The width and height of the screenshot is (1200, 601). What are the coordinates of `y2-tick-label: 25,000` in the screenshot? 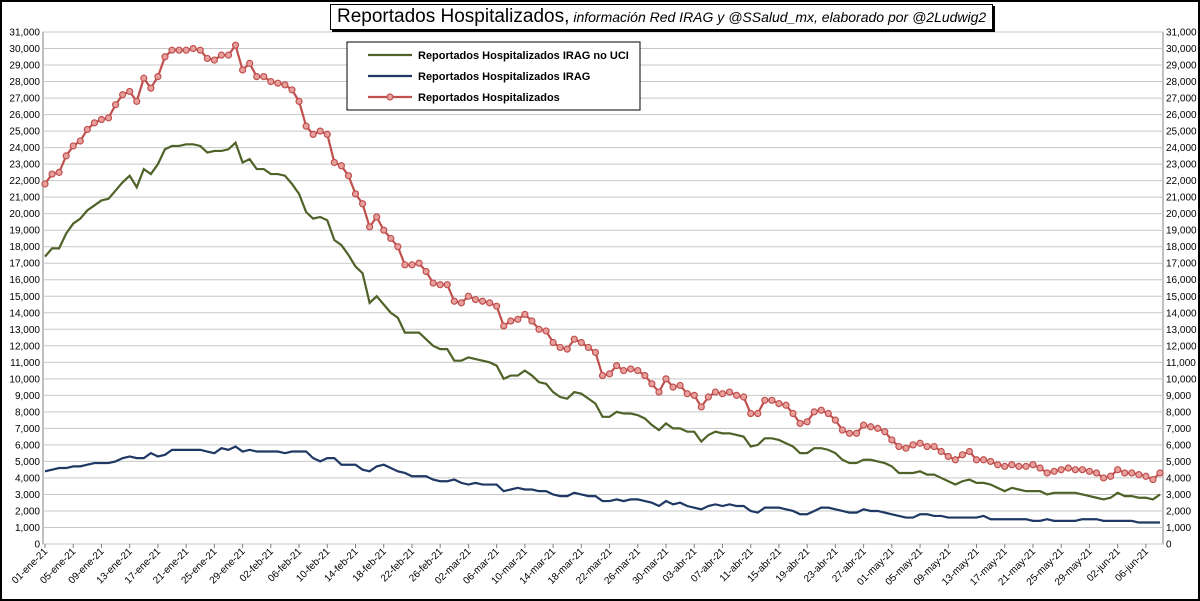 It's located at (1181, 132).